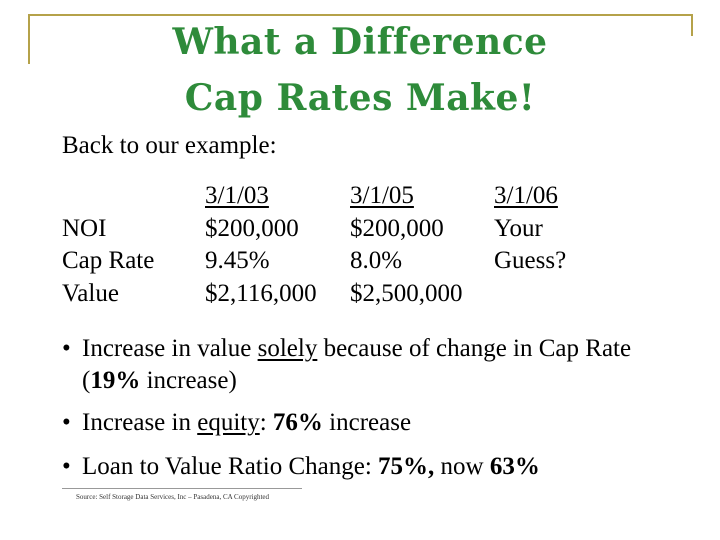 Image resolution: width=720 pixels, height=540 pixels. I want to click on bullet-text-part: increase), so click(188, 380).